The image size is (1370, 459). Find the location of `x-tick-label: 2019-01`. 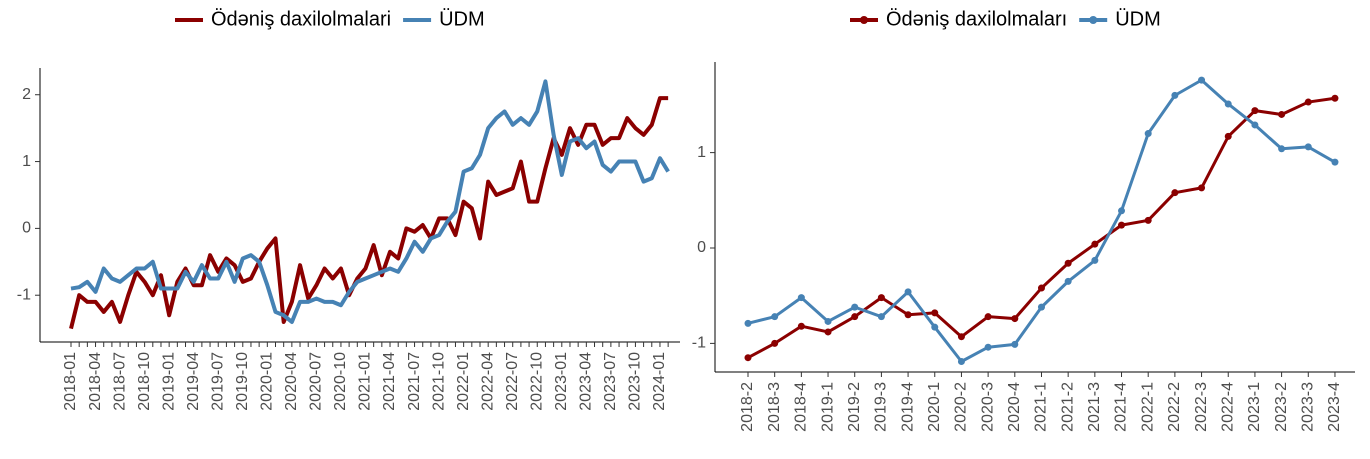

x-tick-label: 2019-01 is located at coordinates (168, 381).